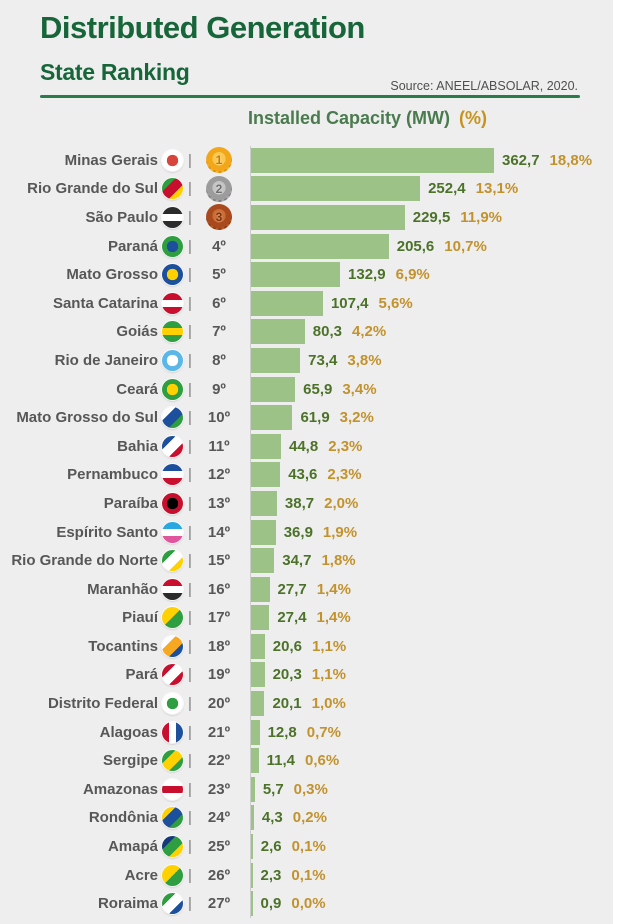 Image resolution: width=621 pixels, height=924 pixels. I want to click on chart-row: Paraná | 4º 205,6 10,7%, so click(306, 246).